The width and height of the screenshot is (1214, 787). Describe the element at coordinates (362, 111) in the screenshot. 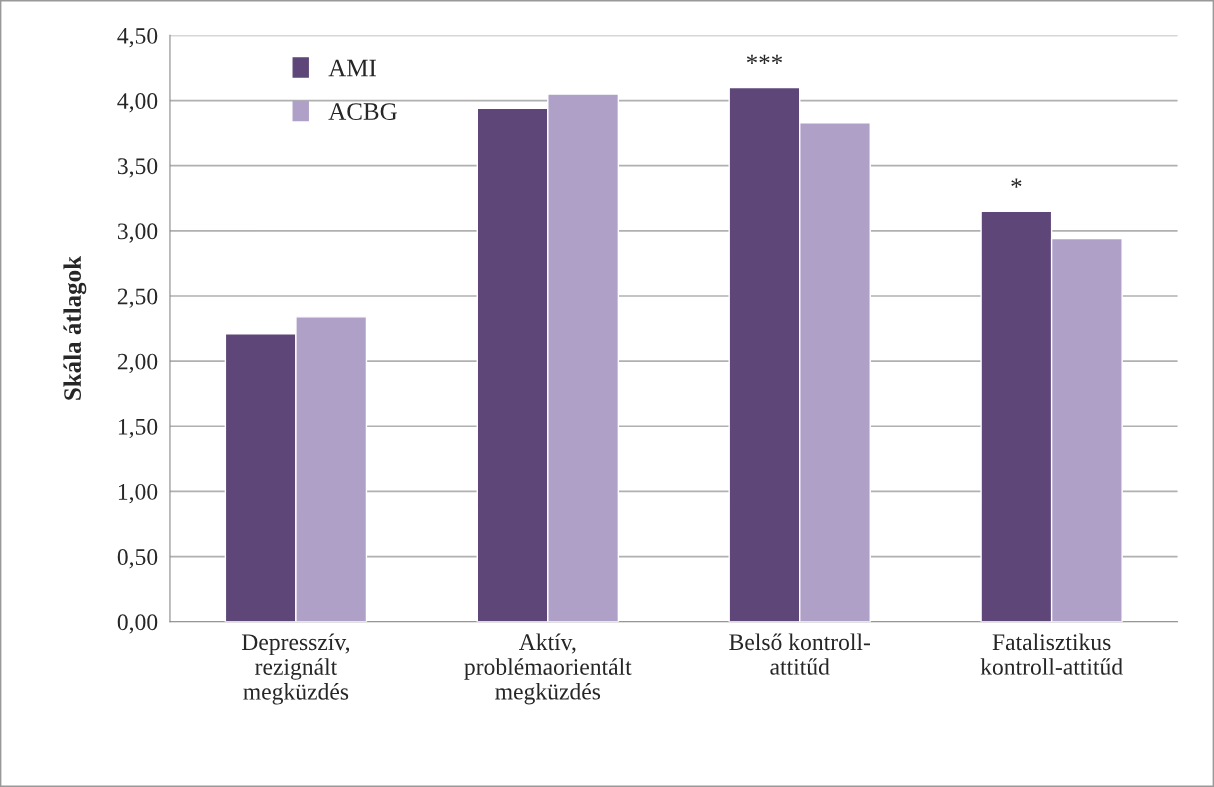

I see `legend-label: ACBG` at that location.